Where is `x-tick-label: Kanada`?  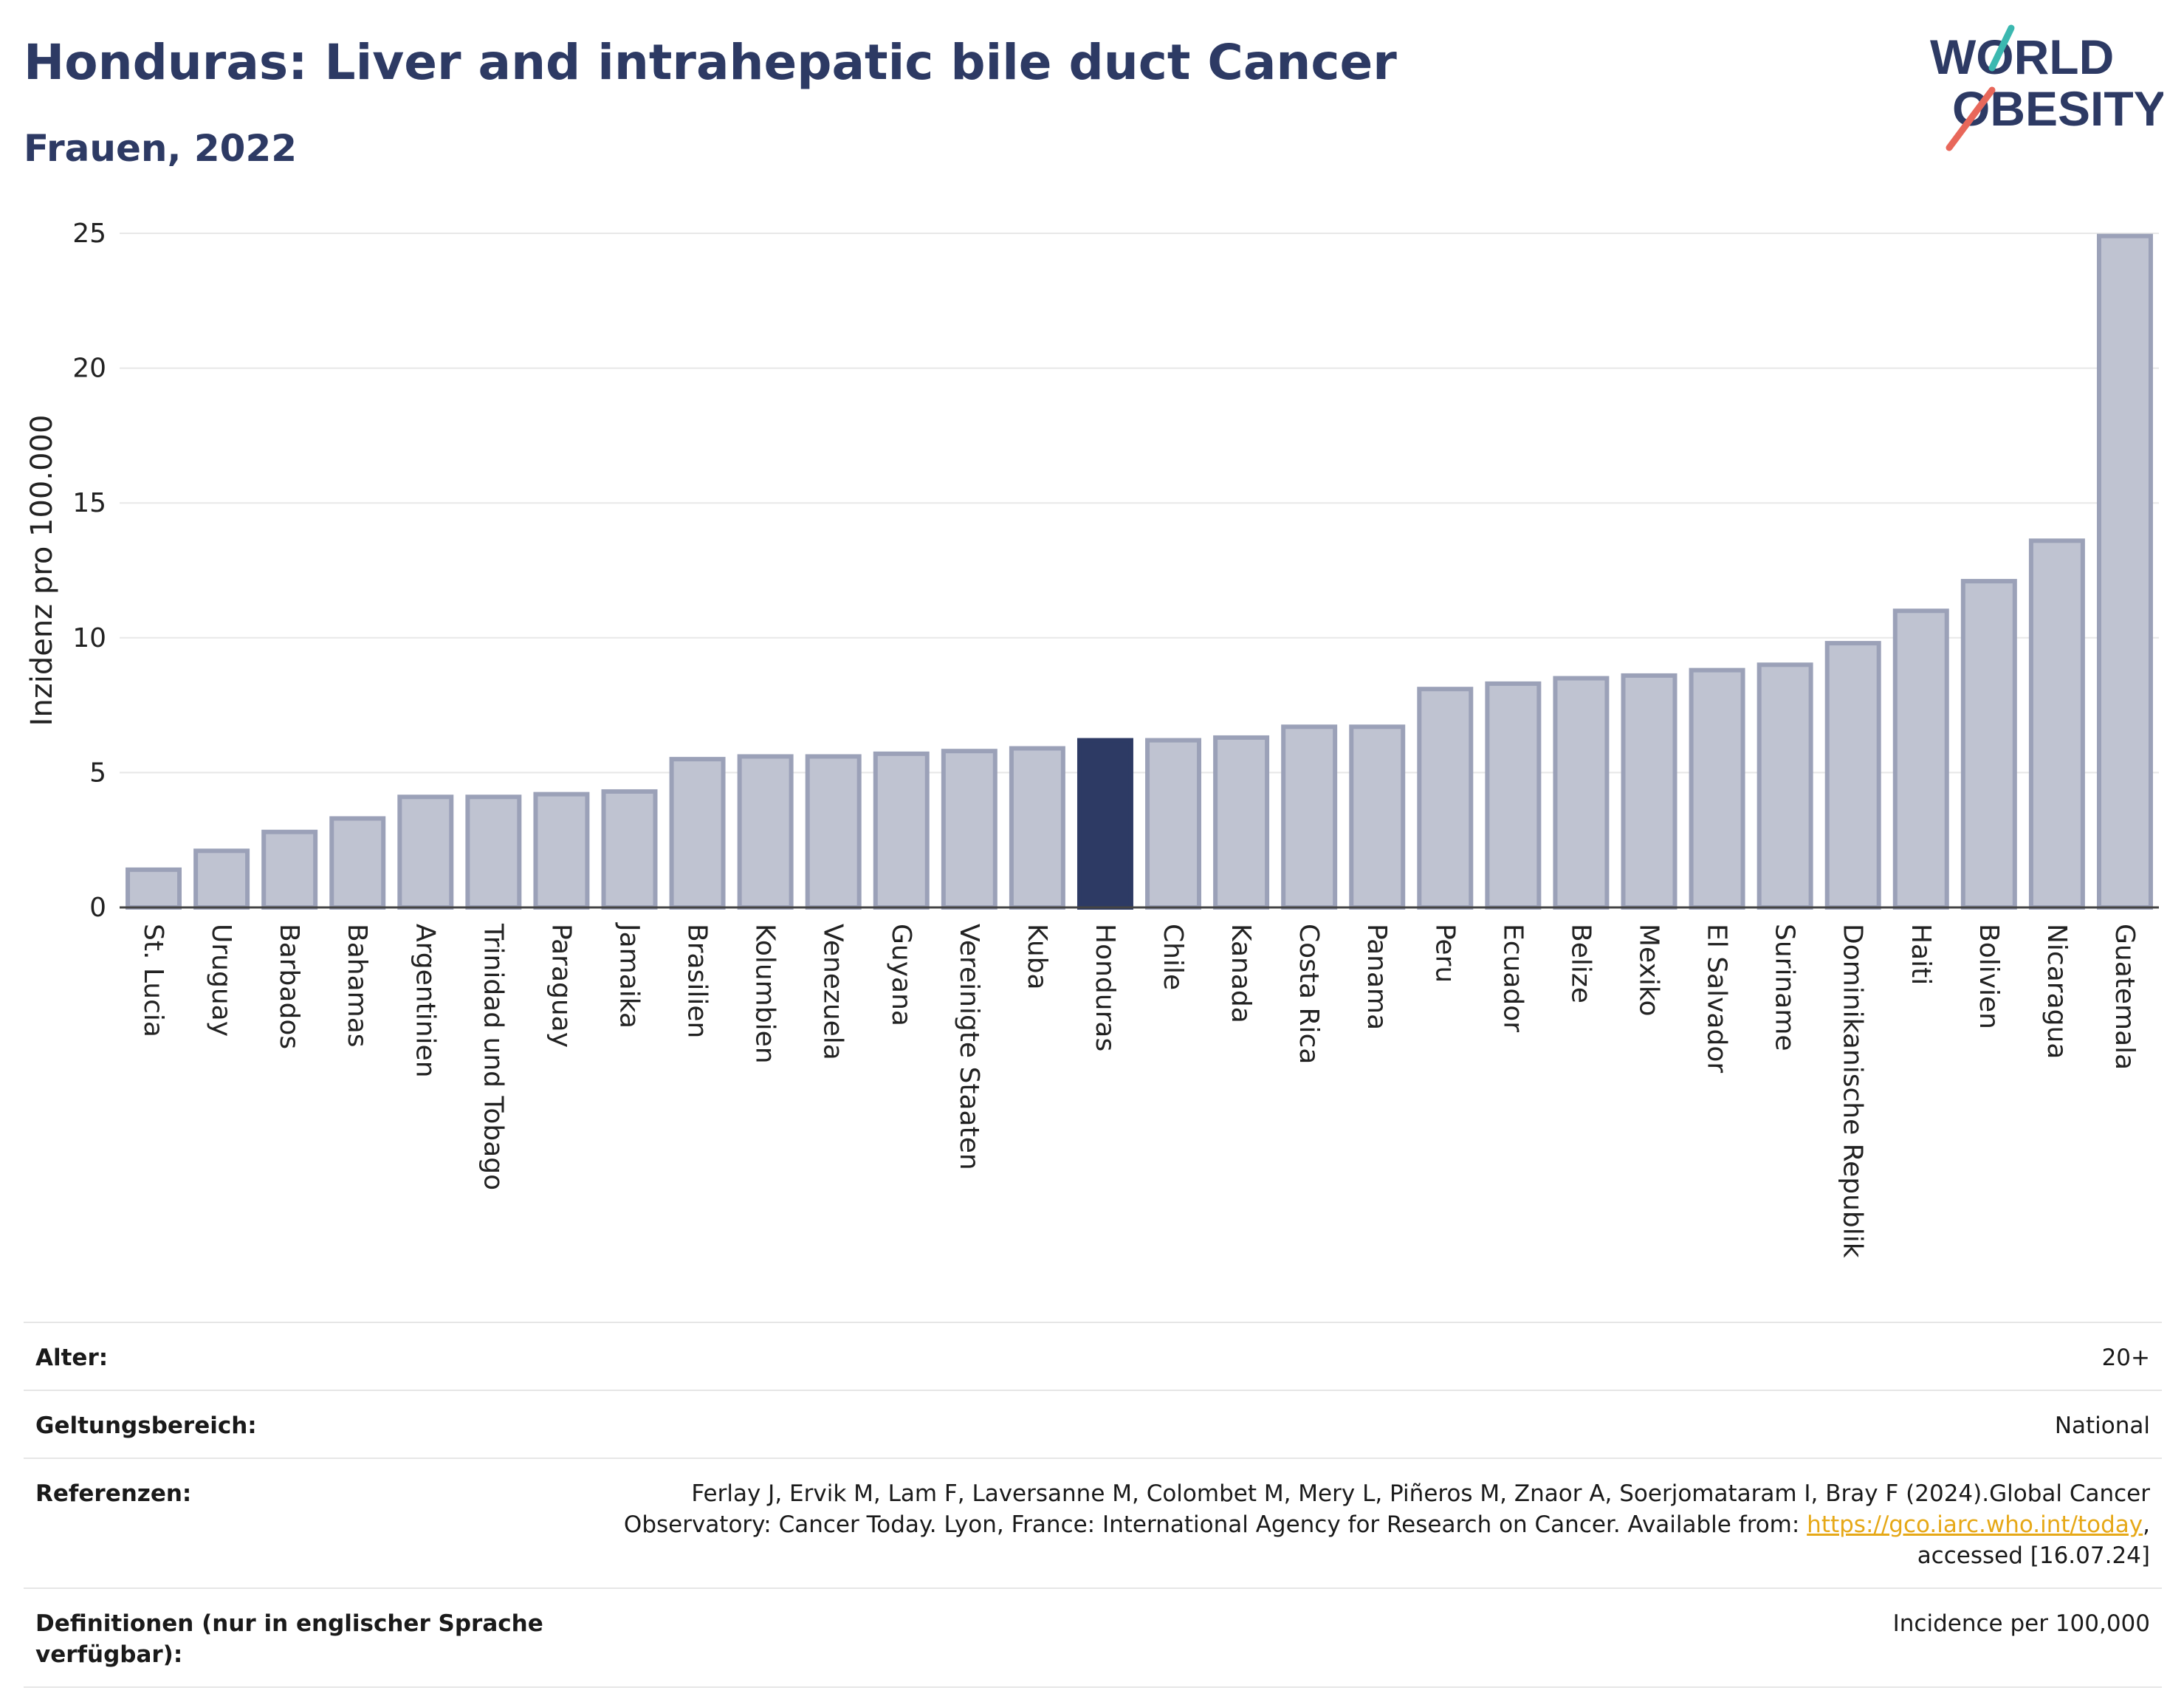
x-tick-label: Kanada is located at coordinates (1241, 973).